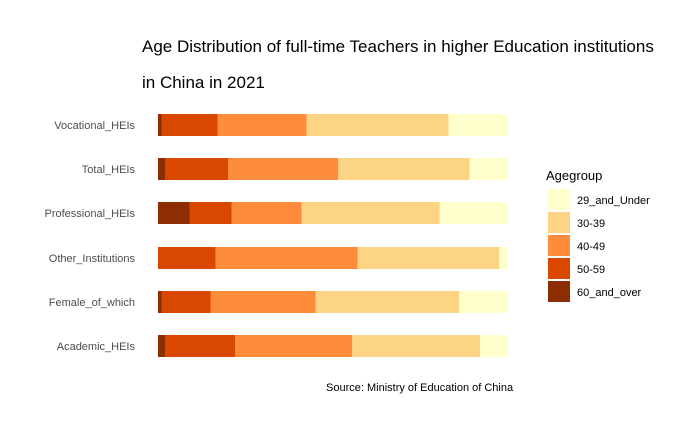 The width and height of the screenshot is (700, 432). I want to click on bar-vocational-heis-29-and-under, so click(478, 125).